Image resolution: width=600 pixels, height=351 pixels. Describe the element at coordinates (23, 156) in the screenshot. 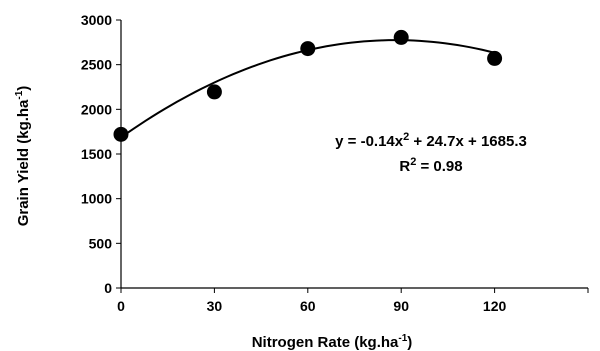

I see `y-axis-title: Grain Yield (kg.ha-1)` at that location.